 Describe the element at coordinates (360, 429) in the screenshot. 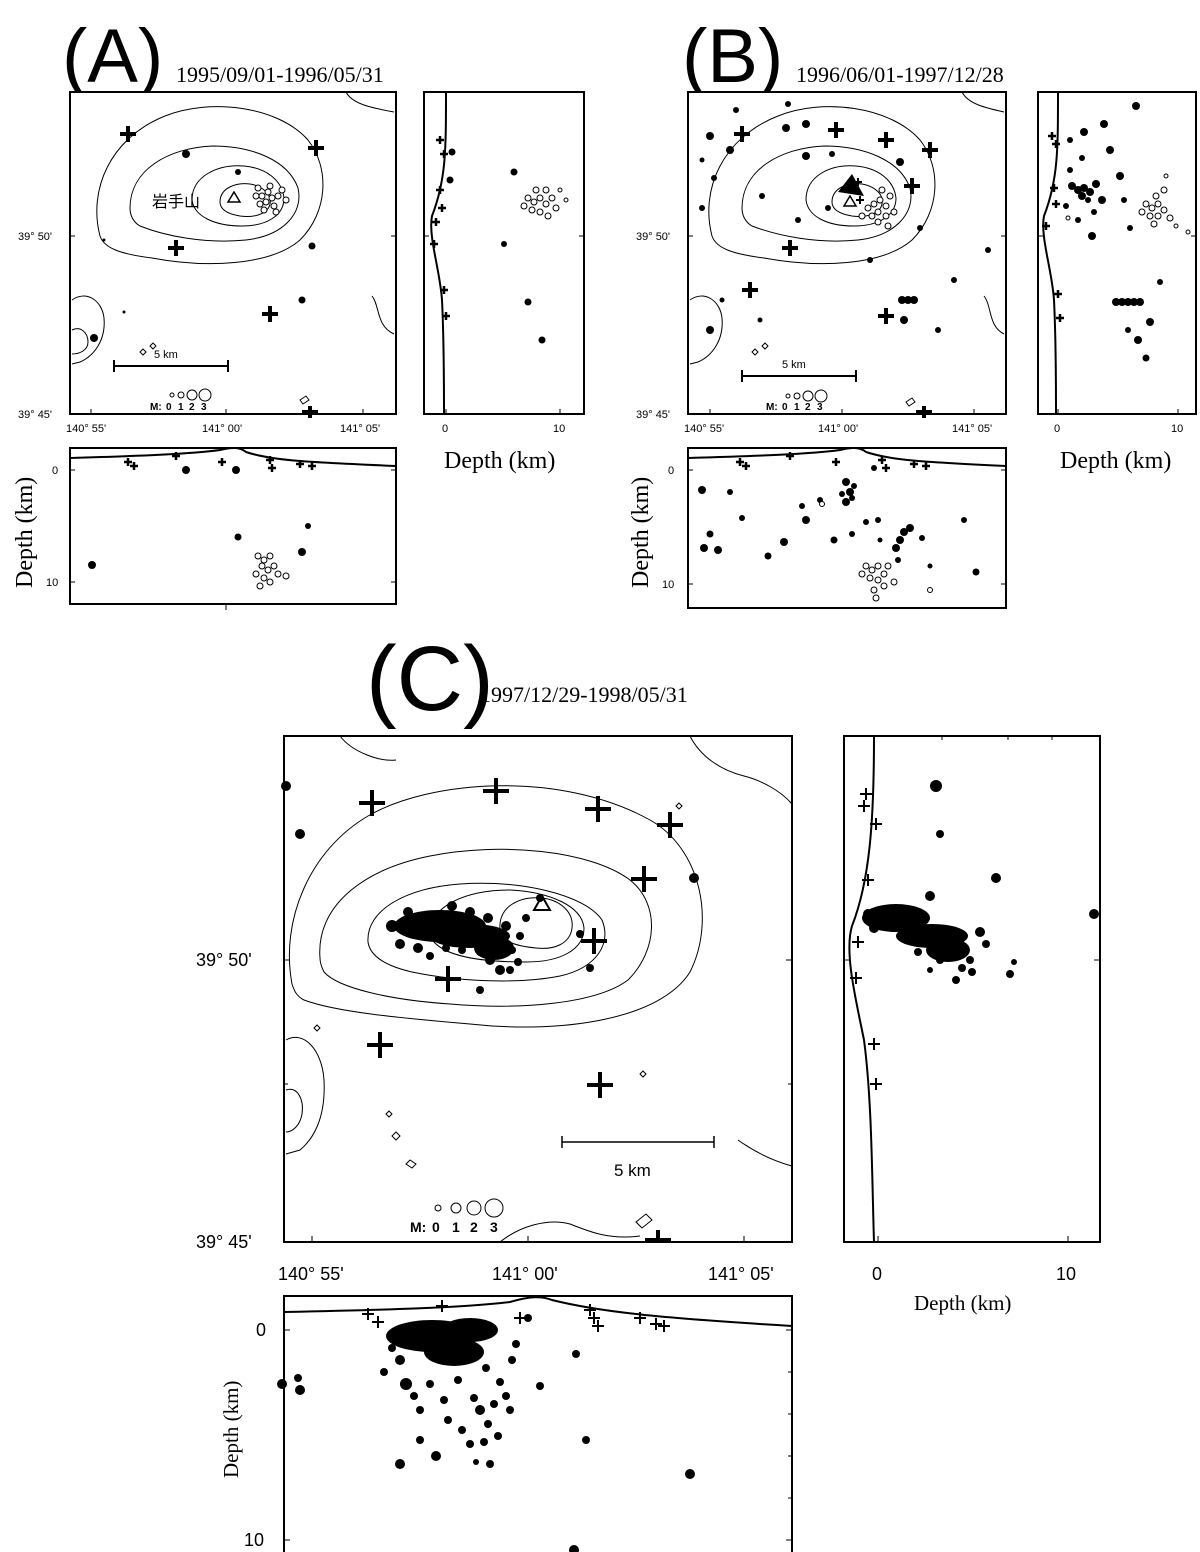

I see `panel-a-lon-tick-3: 141° 05'` at that location.